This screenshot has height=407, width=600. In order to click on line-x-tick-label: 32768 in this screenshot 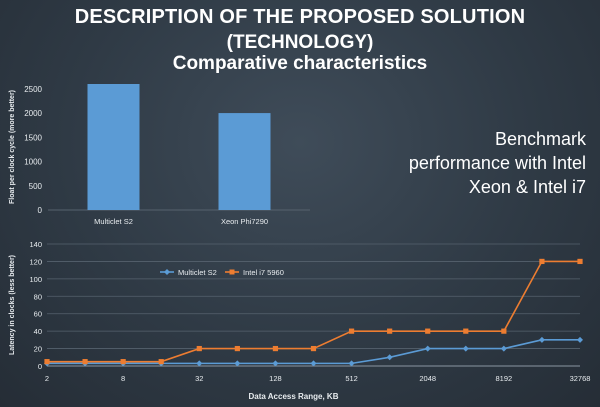, I will do `click(580, 378)`.